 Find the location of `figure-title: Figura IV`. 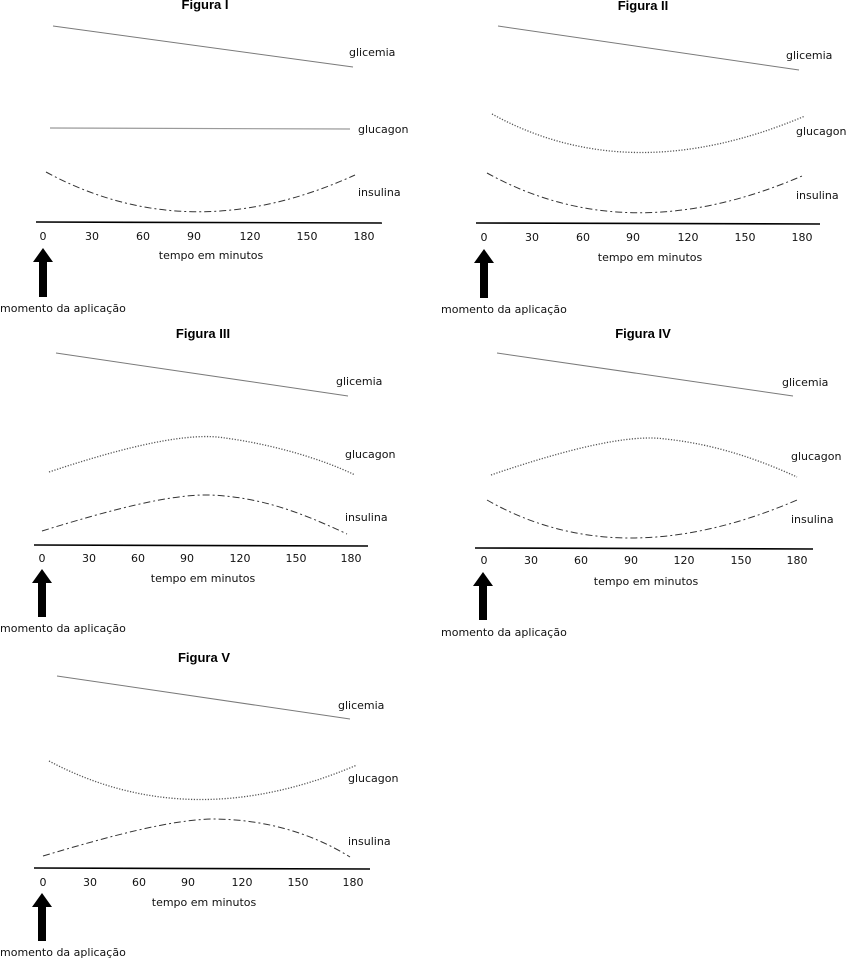

figure-title: Figura IV is located at coordinates (643, 333).